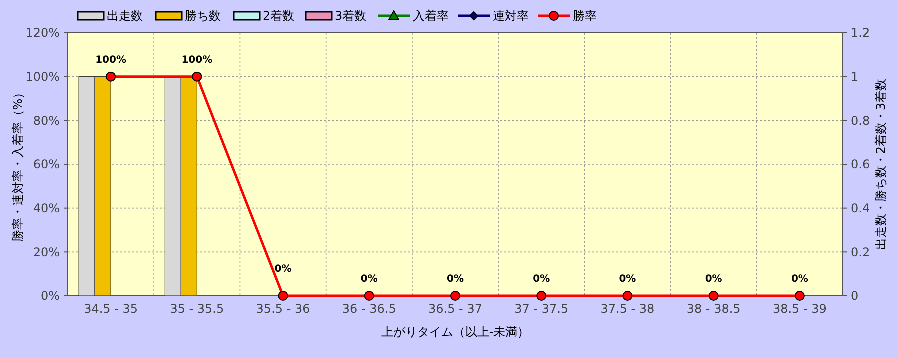 Image resolution: width=898 pixels, height=358 pixels. What do you see at coordinates (855, 77) in the screenshot?
I see `y2-tick-label: 1` at bounding box center [855, 77].